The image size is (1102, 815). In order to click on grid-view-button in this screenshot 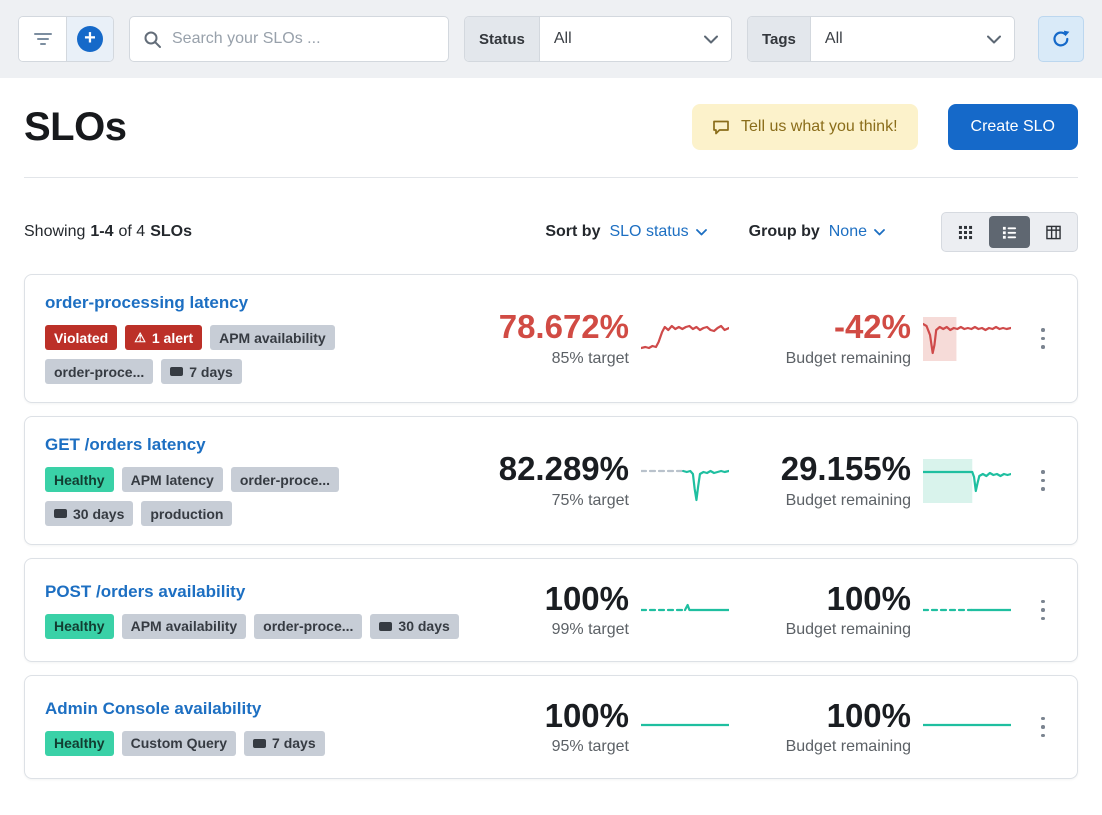, I will do `click(965, 232)`.